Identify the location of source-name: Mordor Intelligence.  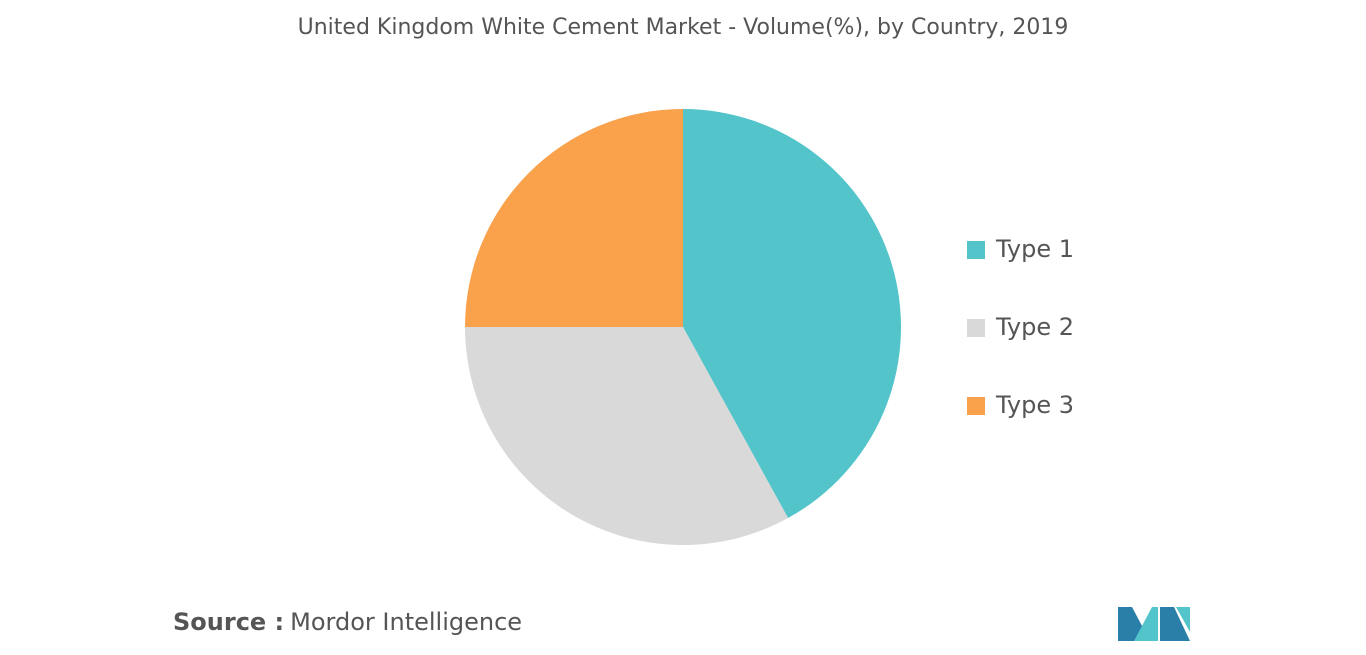
(406, 622).